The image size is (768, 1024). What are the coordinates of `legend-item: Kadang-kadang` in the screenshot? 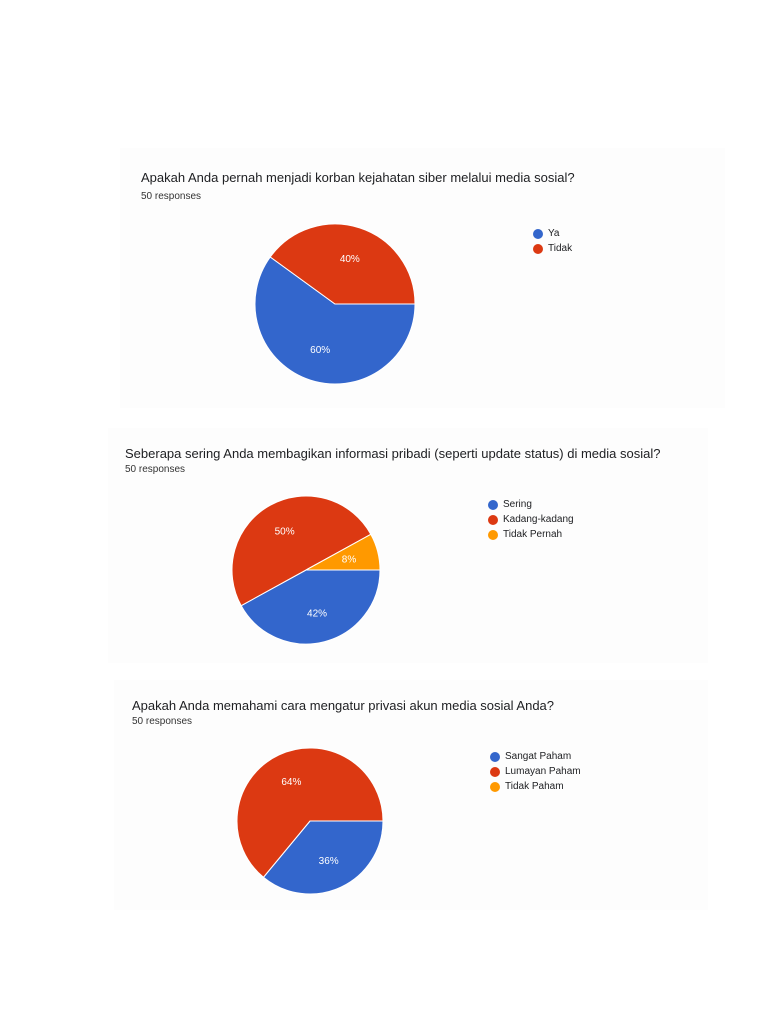 It's located at (531, 519).